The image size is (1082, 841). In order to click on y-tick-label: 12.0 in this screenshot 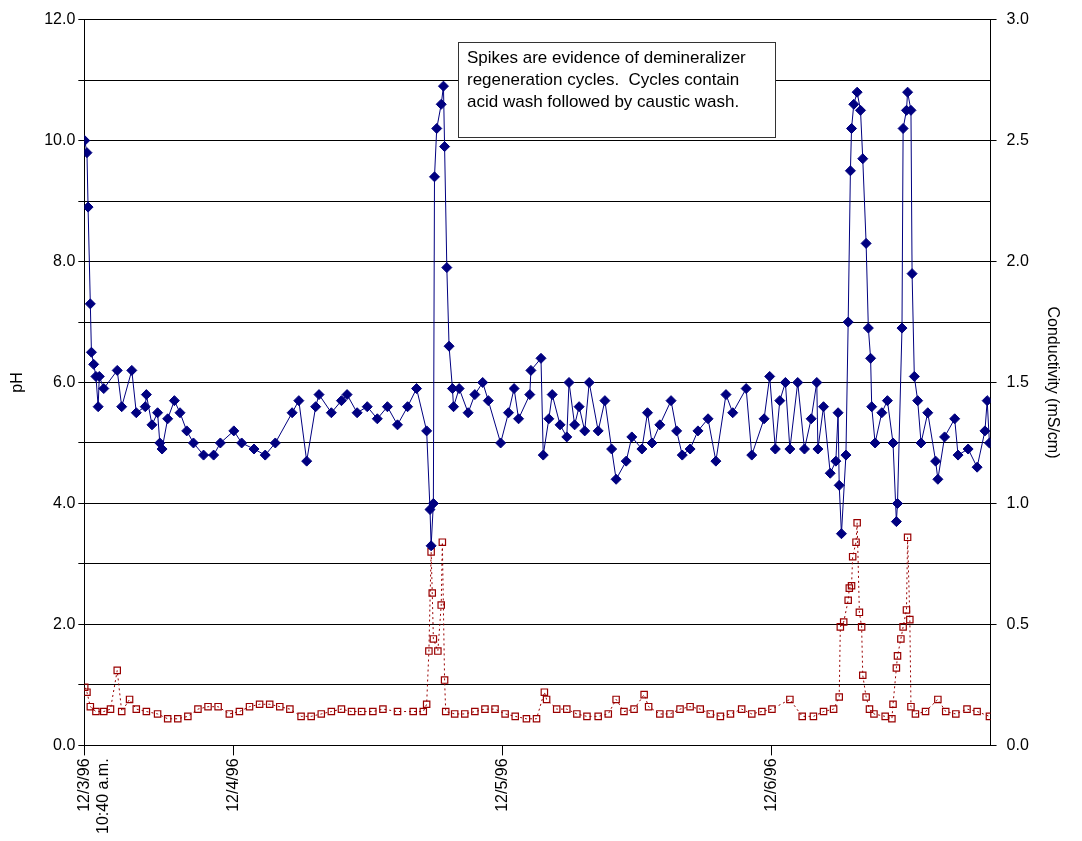, I will do `click(60, 19)`.